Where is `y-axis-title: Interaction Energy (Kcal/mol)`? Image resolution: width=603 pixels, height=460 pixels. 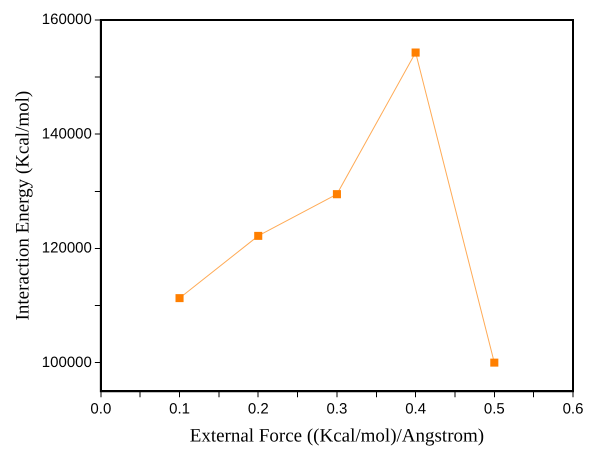
y-axis-title: Interaction Energy (Kcal/mol) is located at coordinates (23, 205).